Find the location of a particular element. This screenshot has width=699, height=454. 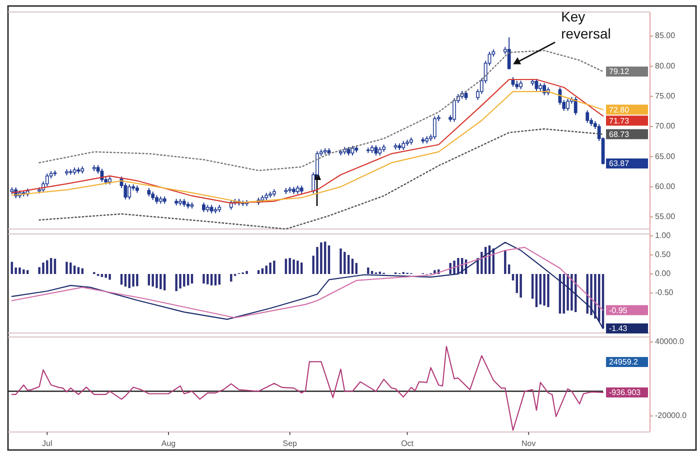

x-tick-label: Nov is located at coordinates (529, 443).